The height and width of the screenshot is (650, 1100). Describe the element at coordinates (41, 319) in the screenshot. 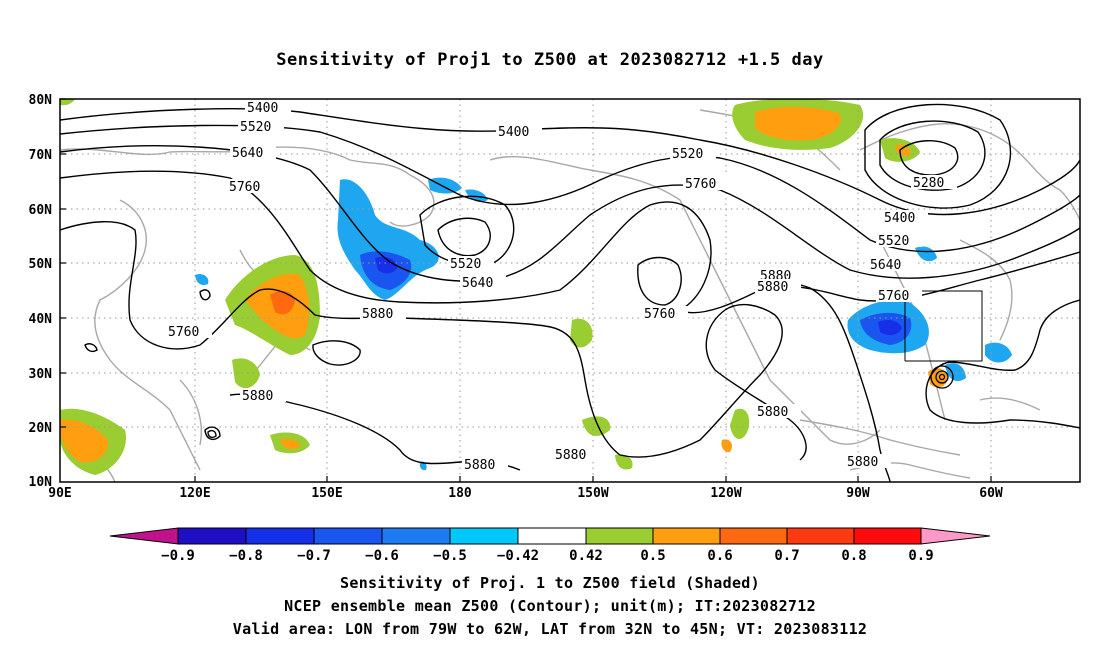

I see `lat-label: 40N` at that location.